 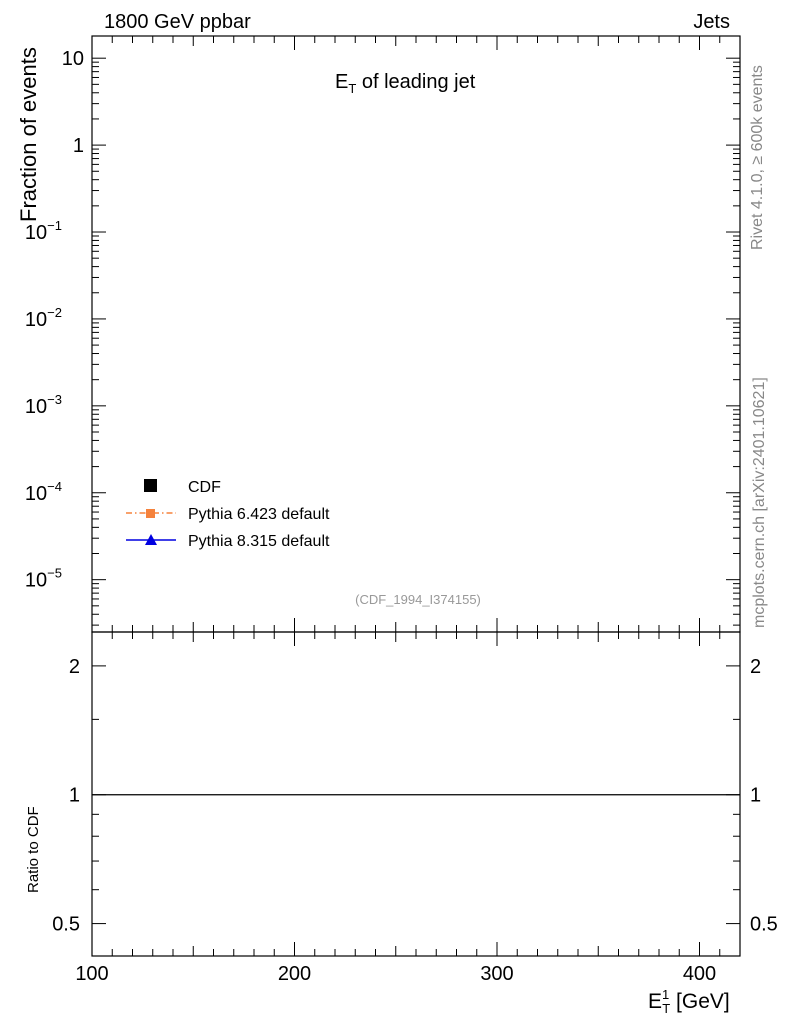 What do you see at coordinates (259, 541) in the screenshot?
I see `legend-label-py8: Pythia 8.315 default` at bounding box center [259, 541].